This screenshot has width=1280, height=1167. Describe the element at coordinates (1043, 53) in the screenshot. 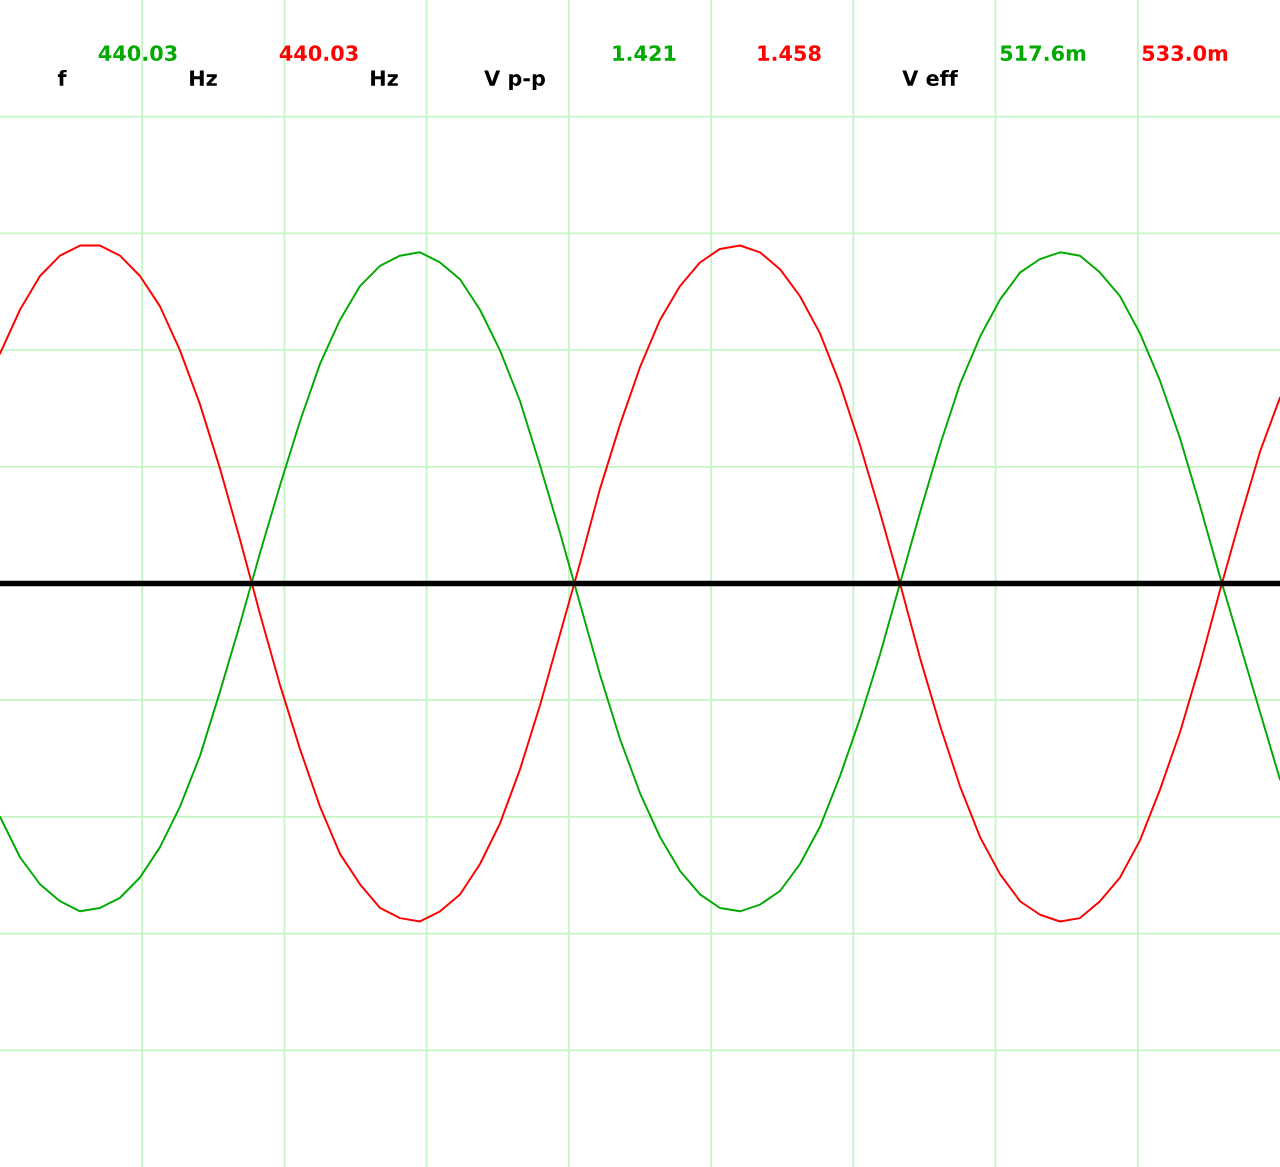

I see `text: 517.6m` at that location.